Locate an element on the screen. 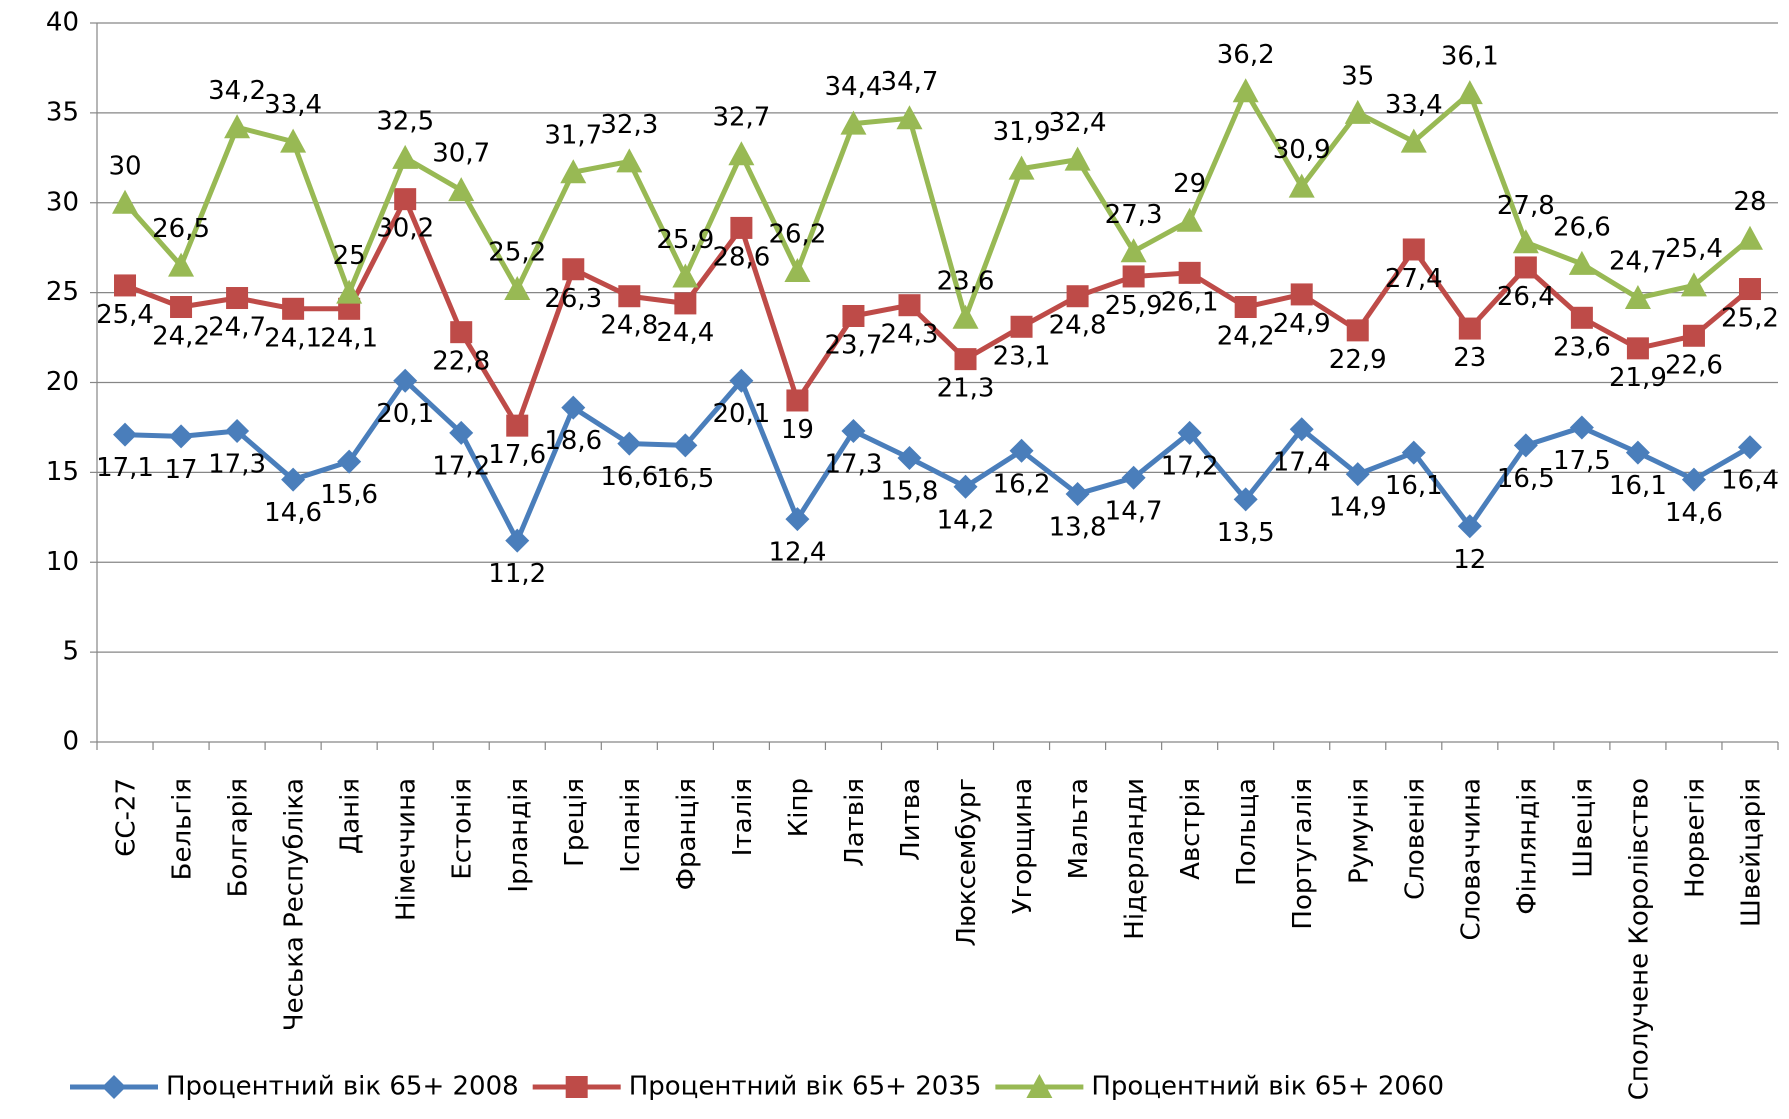 This screenshot has width=1789, height=1119. data-label: 21,3 is located at coordinates (966, 389).